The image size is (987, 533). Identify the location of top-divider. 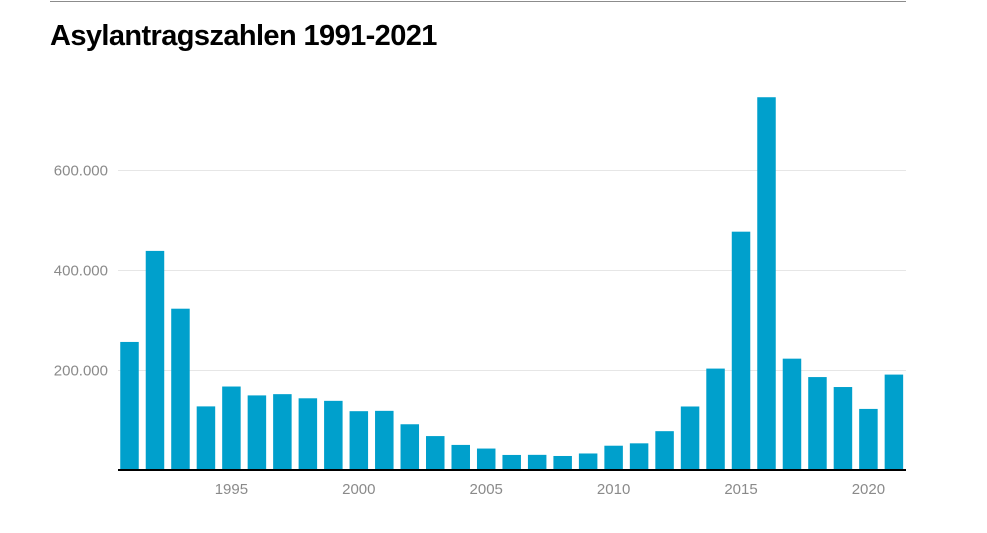
(478, 1).